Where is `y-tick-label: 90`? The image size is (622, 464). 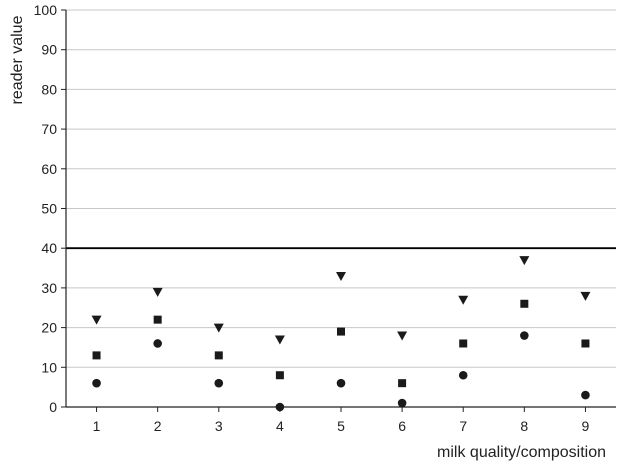 y-tick-label: 90 is located at coordinates (49, 50).